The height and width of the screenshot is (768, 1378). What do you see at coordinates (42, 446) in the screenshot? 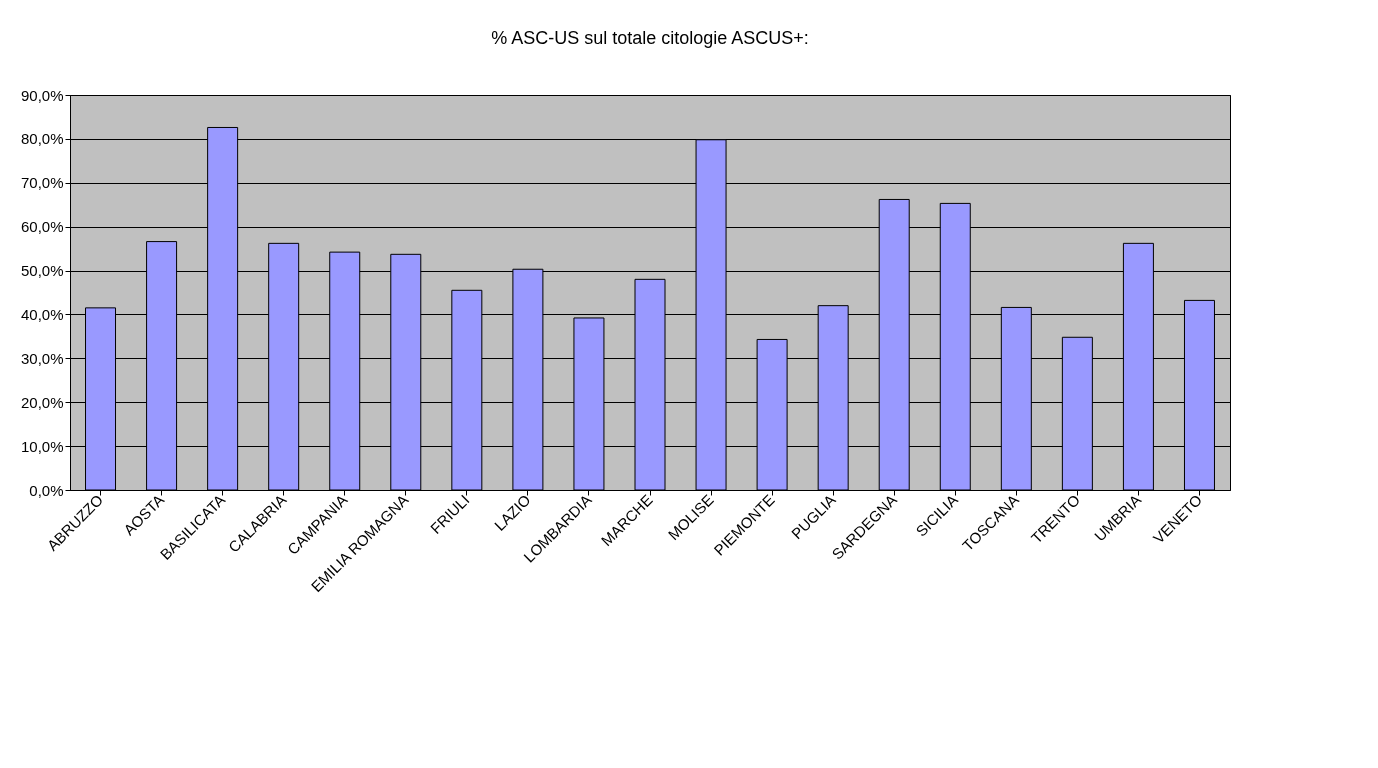
I see `y-tick-label: 10,0%` at bounding box center [42, 446].